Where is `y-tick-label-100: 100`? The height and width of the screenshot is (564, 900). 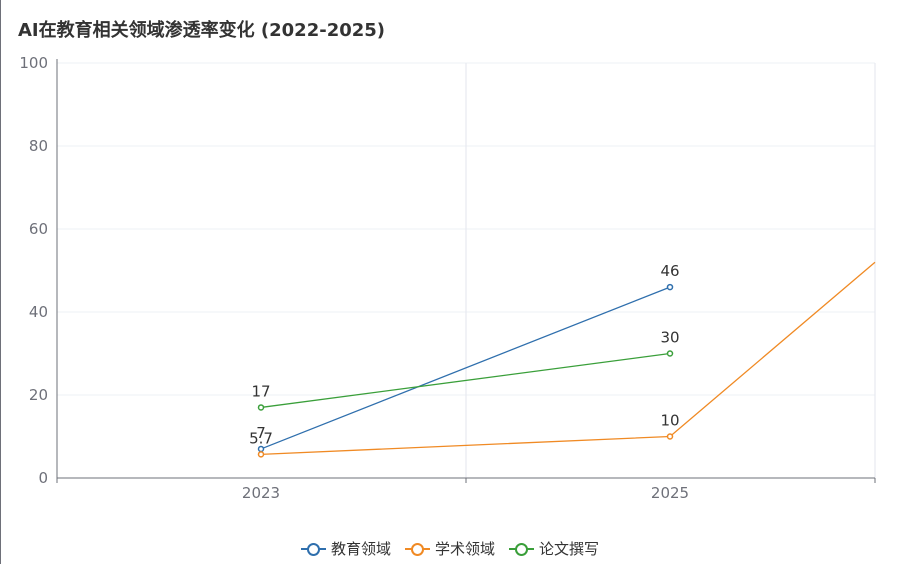
y-tick-label-100: 100 is located at coordinates (33, 63).